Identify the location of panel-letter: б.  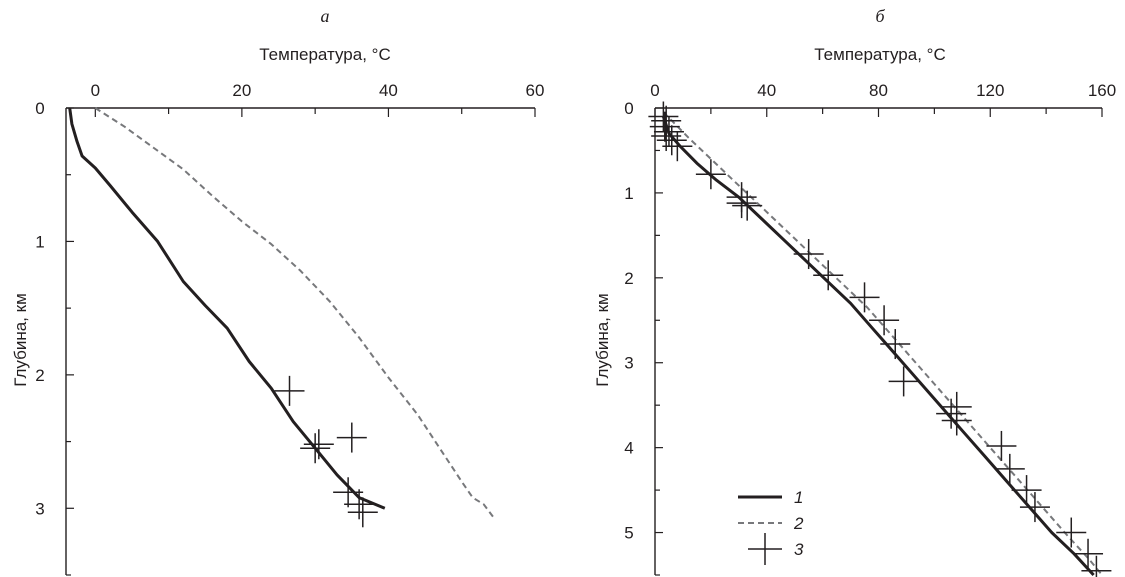
(880, 16).